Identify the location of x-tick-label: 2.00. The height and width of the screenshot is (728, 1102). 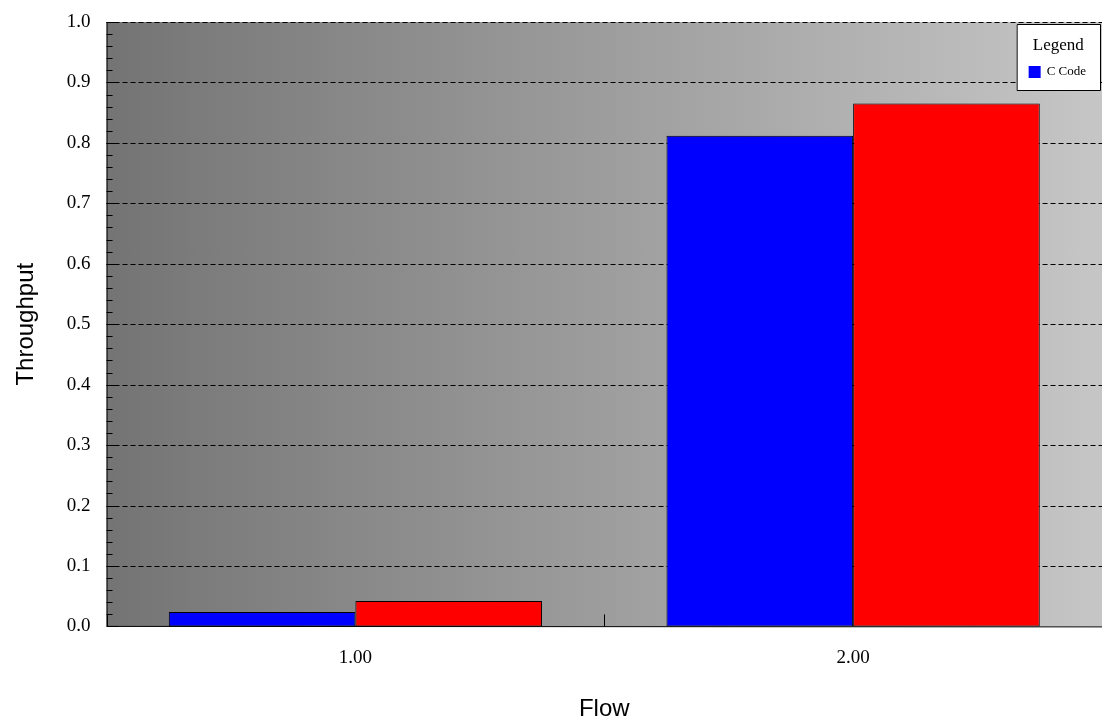
(853, 656).